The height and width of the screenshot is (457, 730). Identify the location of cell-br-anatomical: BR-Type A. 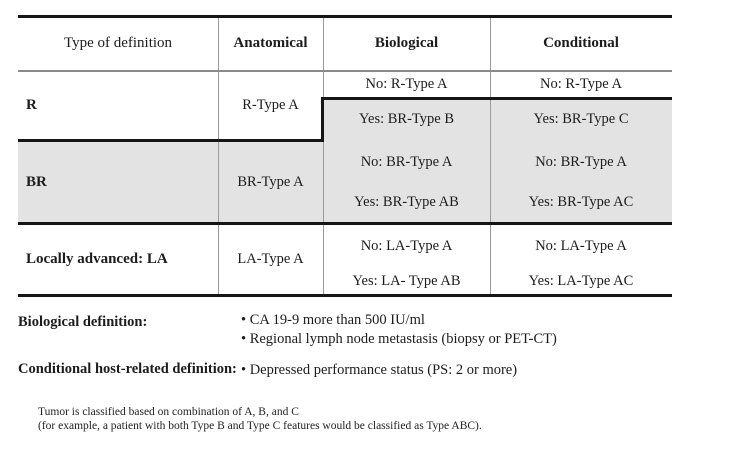
(270, 181).